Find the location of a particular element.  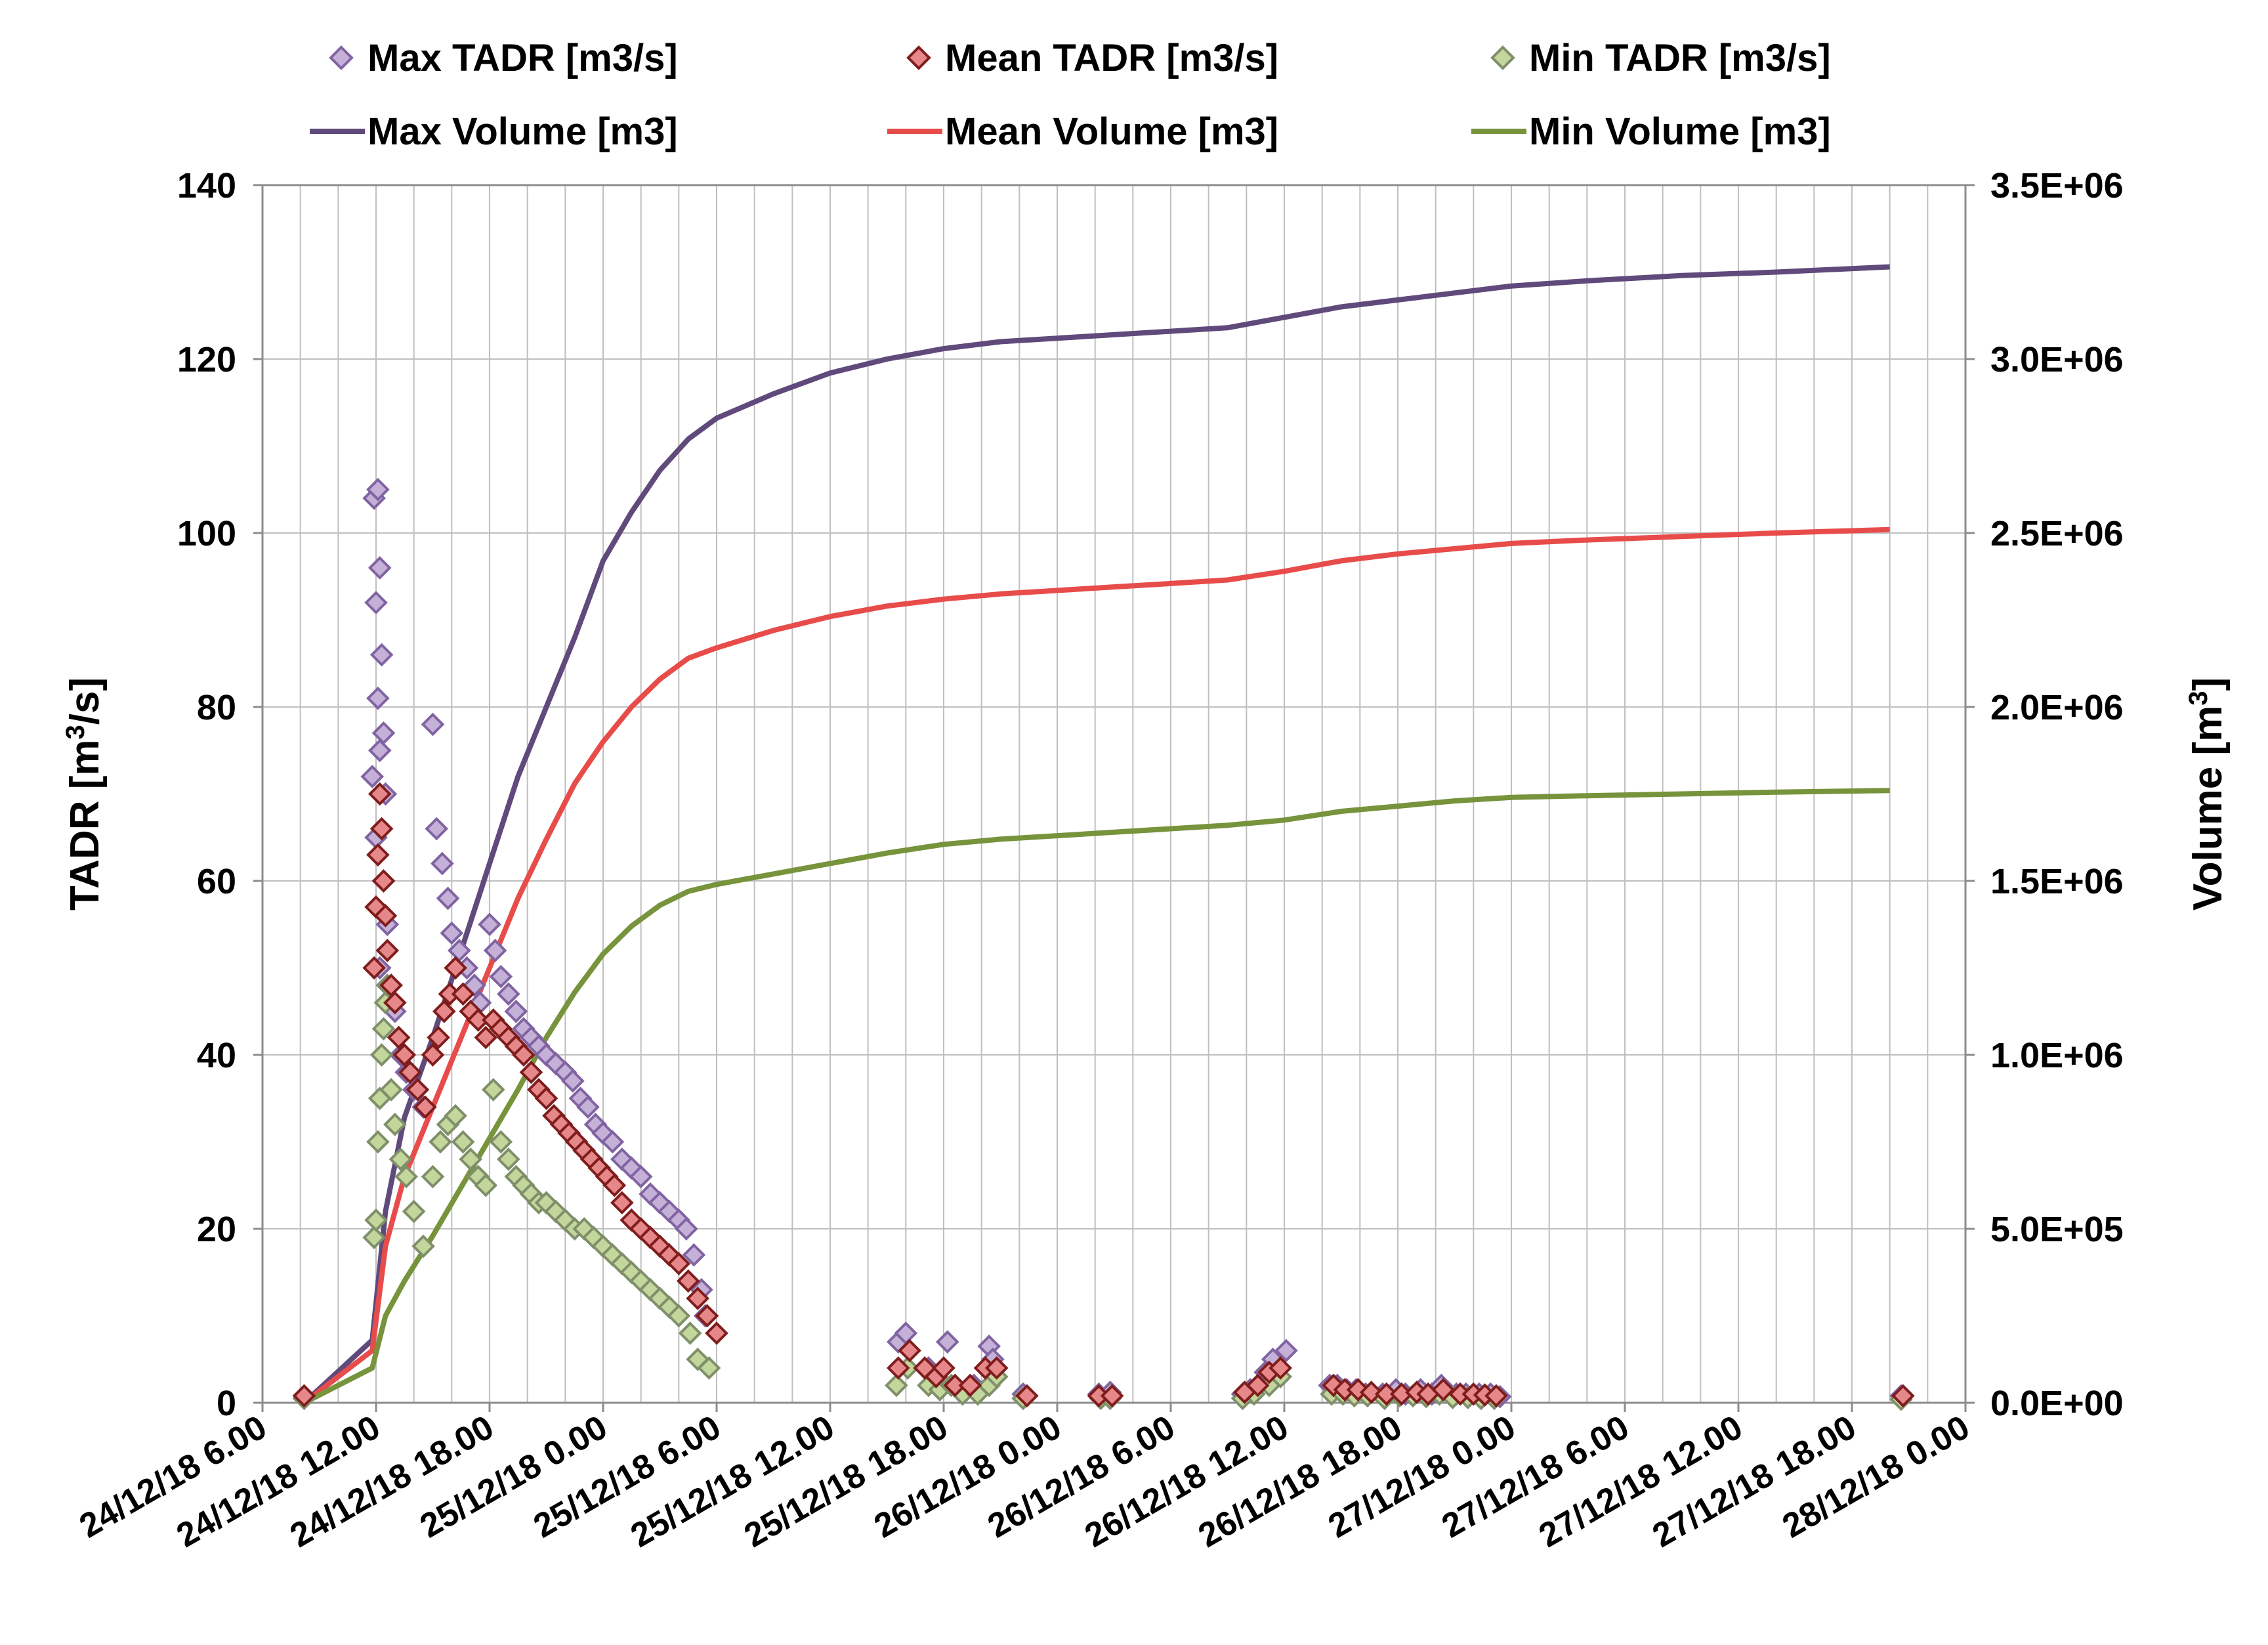

x-tick-label: 25/12/18 0.00 is located at coordinates (514, 1476).